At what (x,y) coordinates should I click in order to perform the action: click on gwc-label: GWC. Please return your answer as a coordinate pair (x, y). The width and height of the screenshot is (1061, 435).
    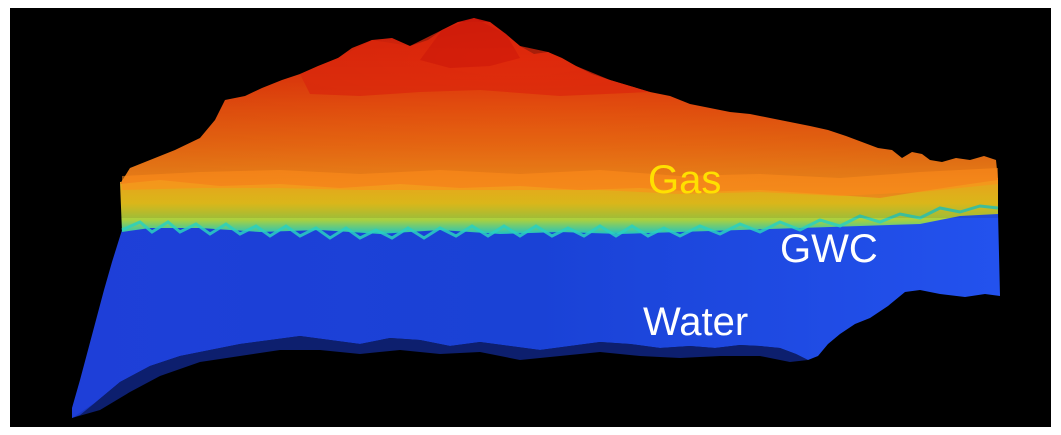
    Looking at the image, I should click on (829, 249).